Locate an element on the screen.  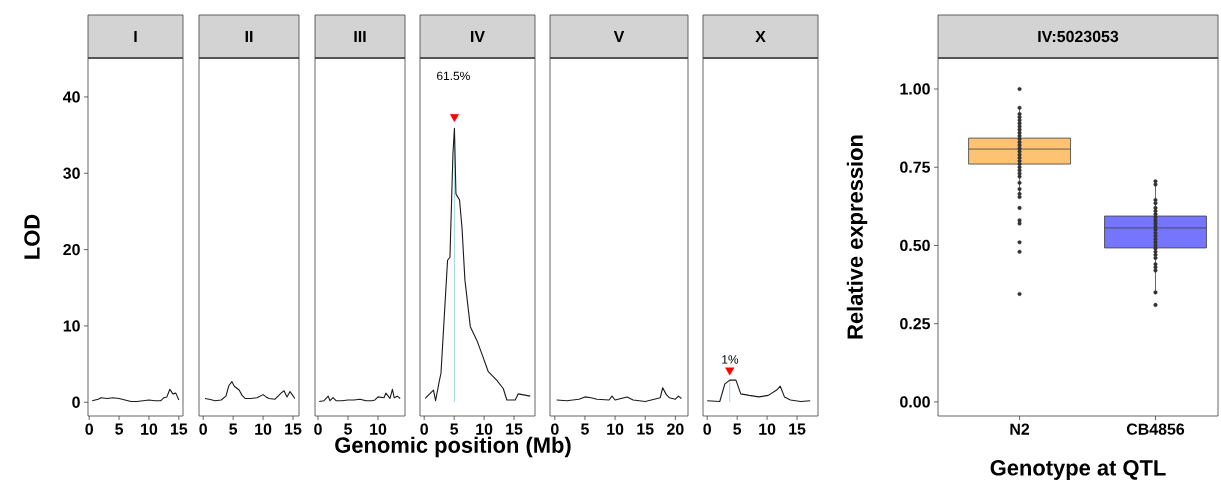
y-axis-title: Relative expression is located at coordinates (857, 237).